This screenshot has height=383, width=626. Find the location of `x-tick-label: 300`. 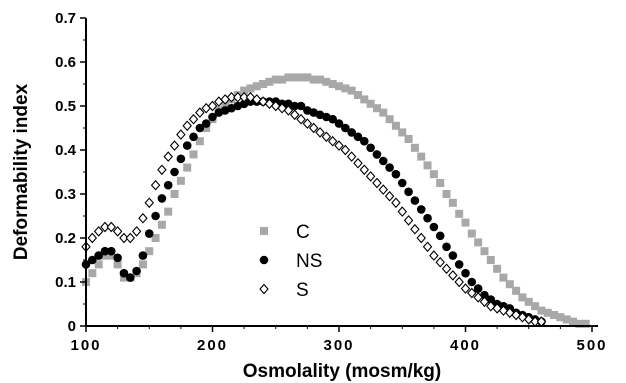

x-tick-label: 300 is located at coordinates (338, 345).